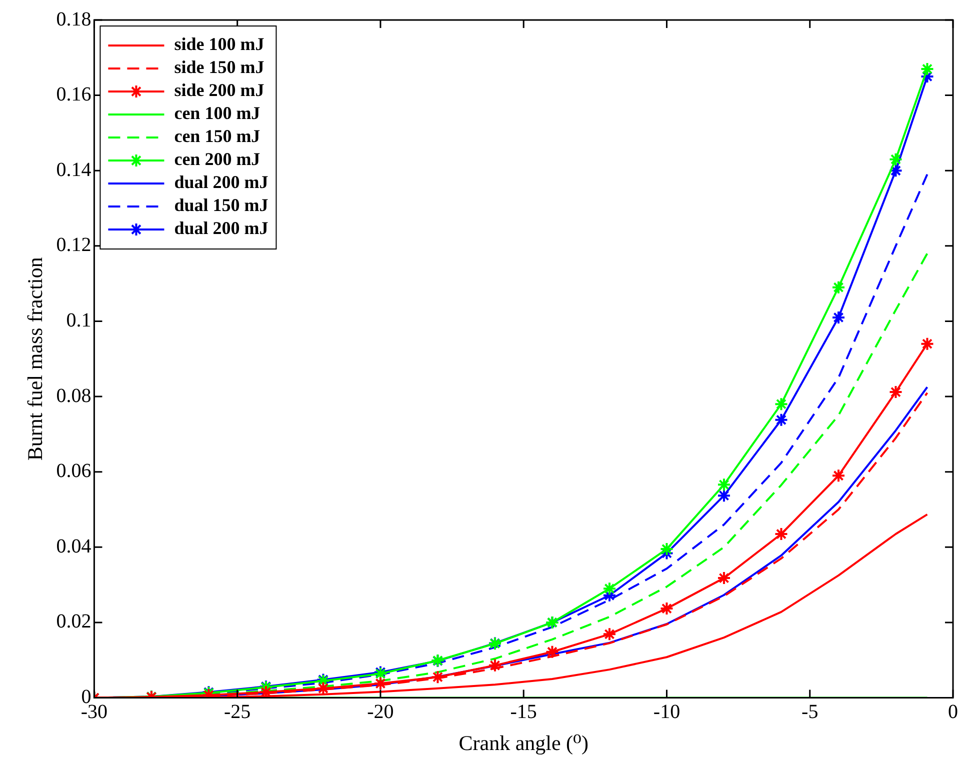  What do you see at coordinates (953, 712) in the screenshot?
I see `x-tick-label: 0` at bounding box center [953, 712].